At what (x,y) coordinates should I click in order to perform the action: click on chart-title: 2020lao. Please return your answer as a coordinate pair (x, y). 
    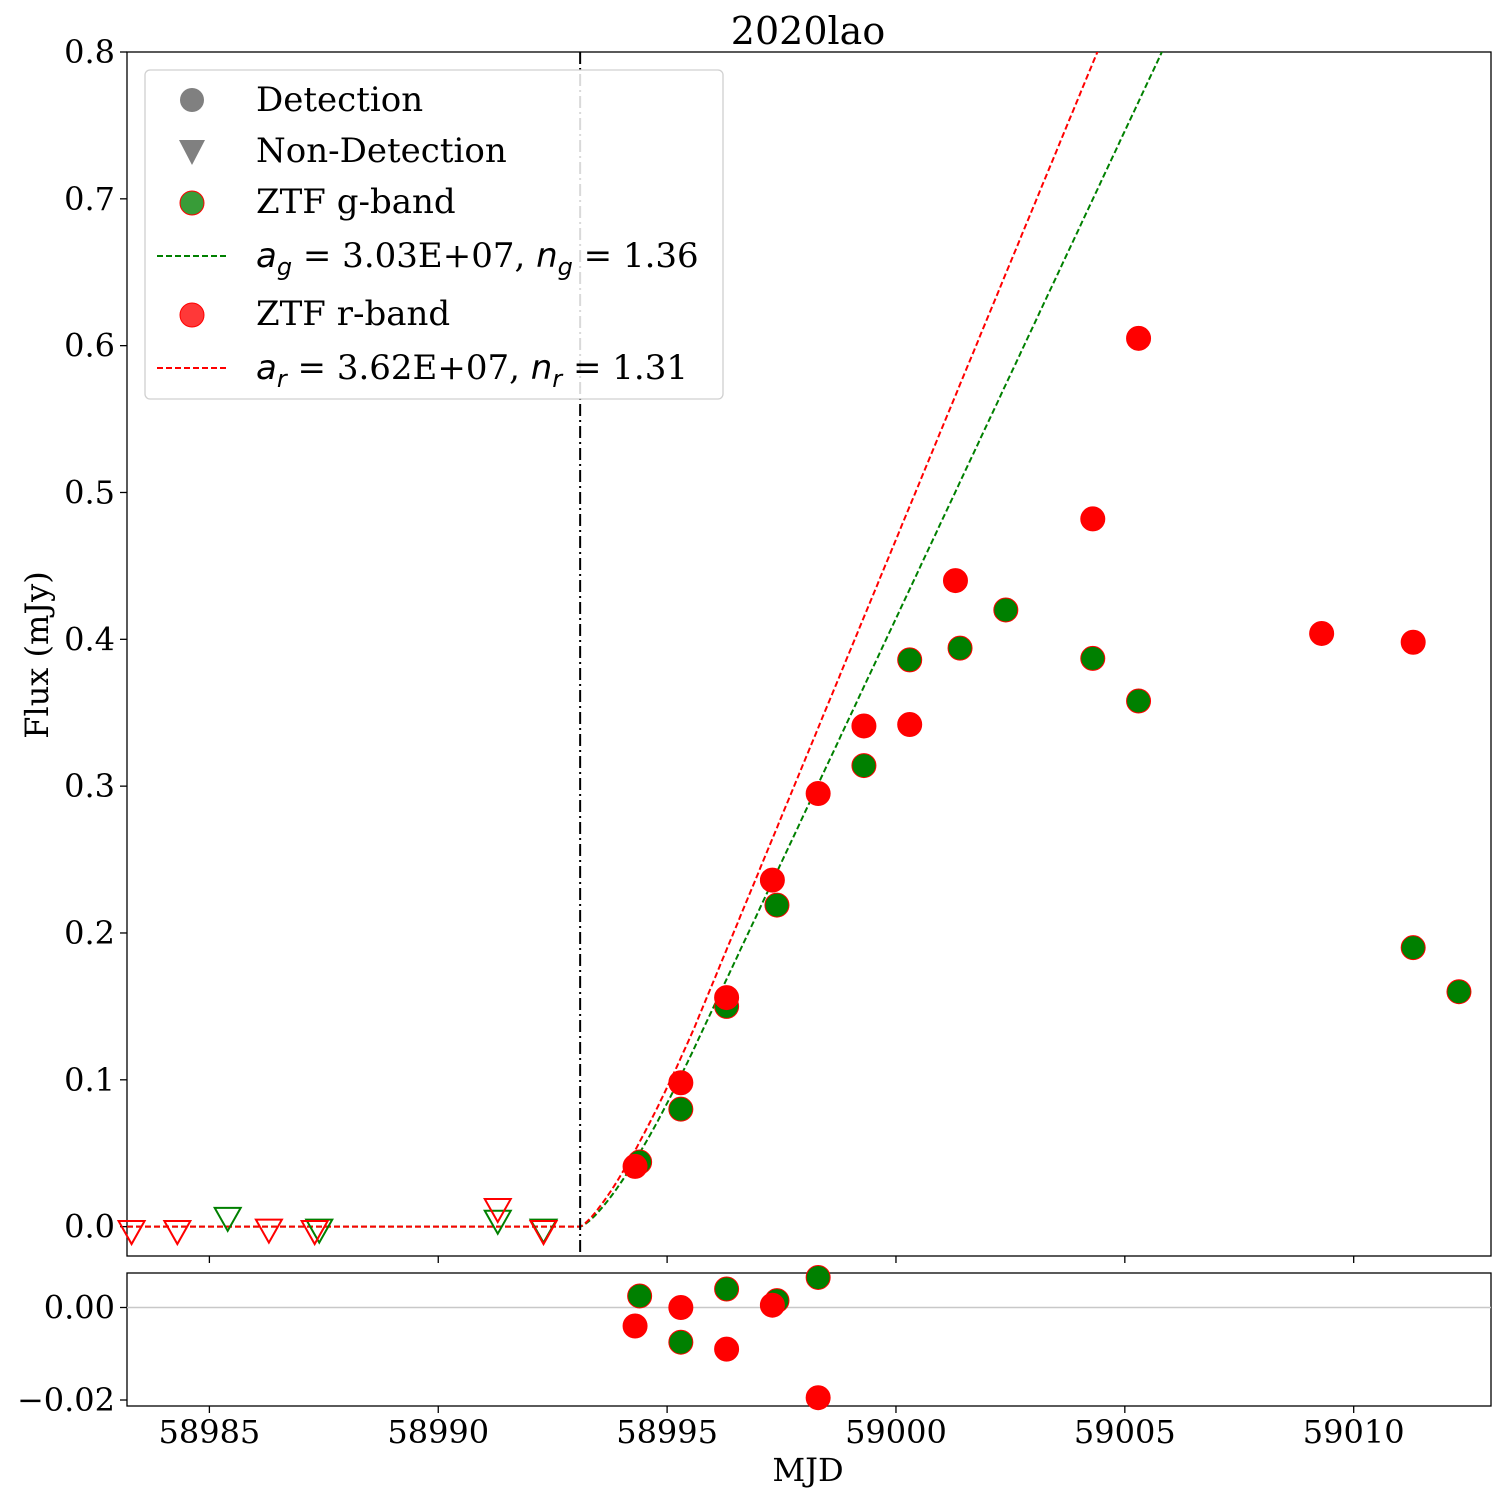
    Looking at the image, I should click on (808, 31).